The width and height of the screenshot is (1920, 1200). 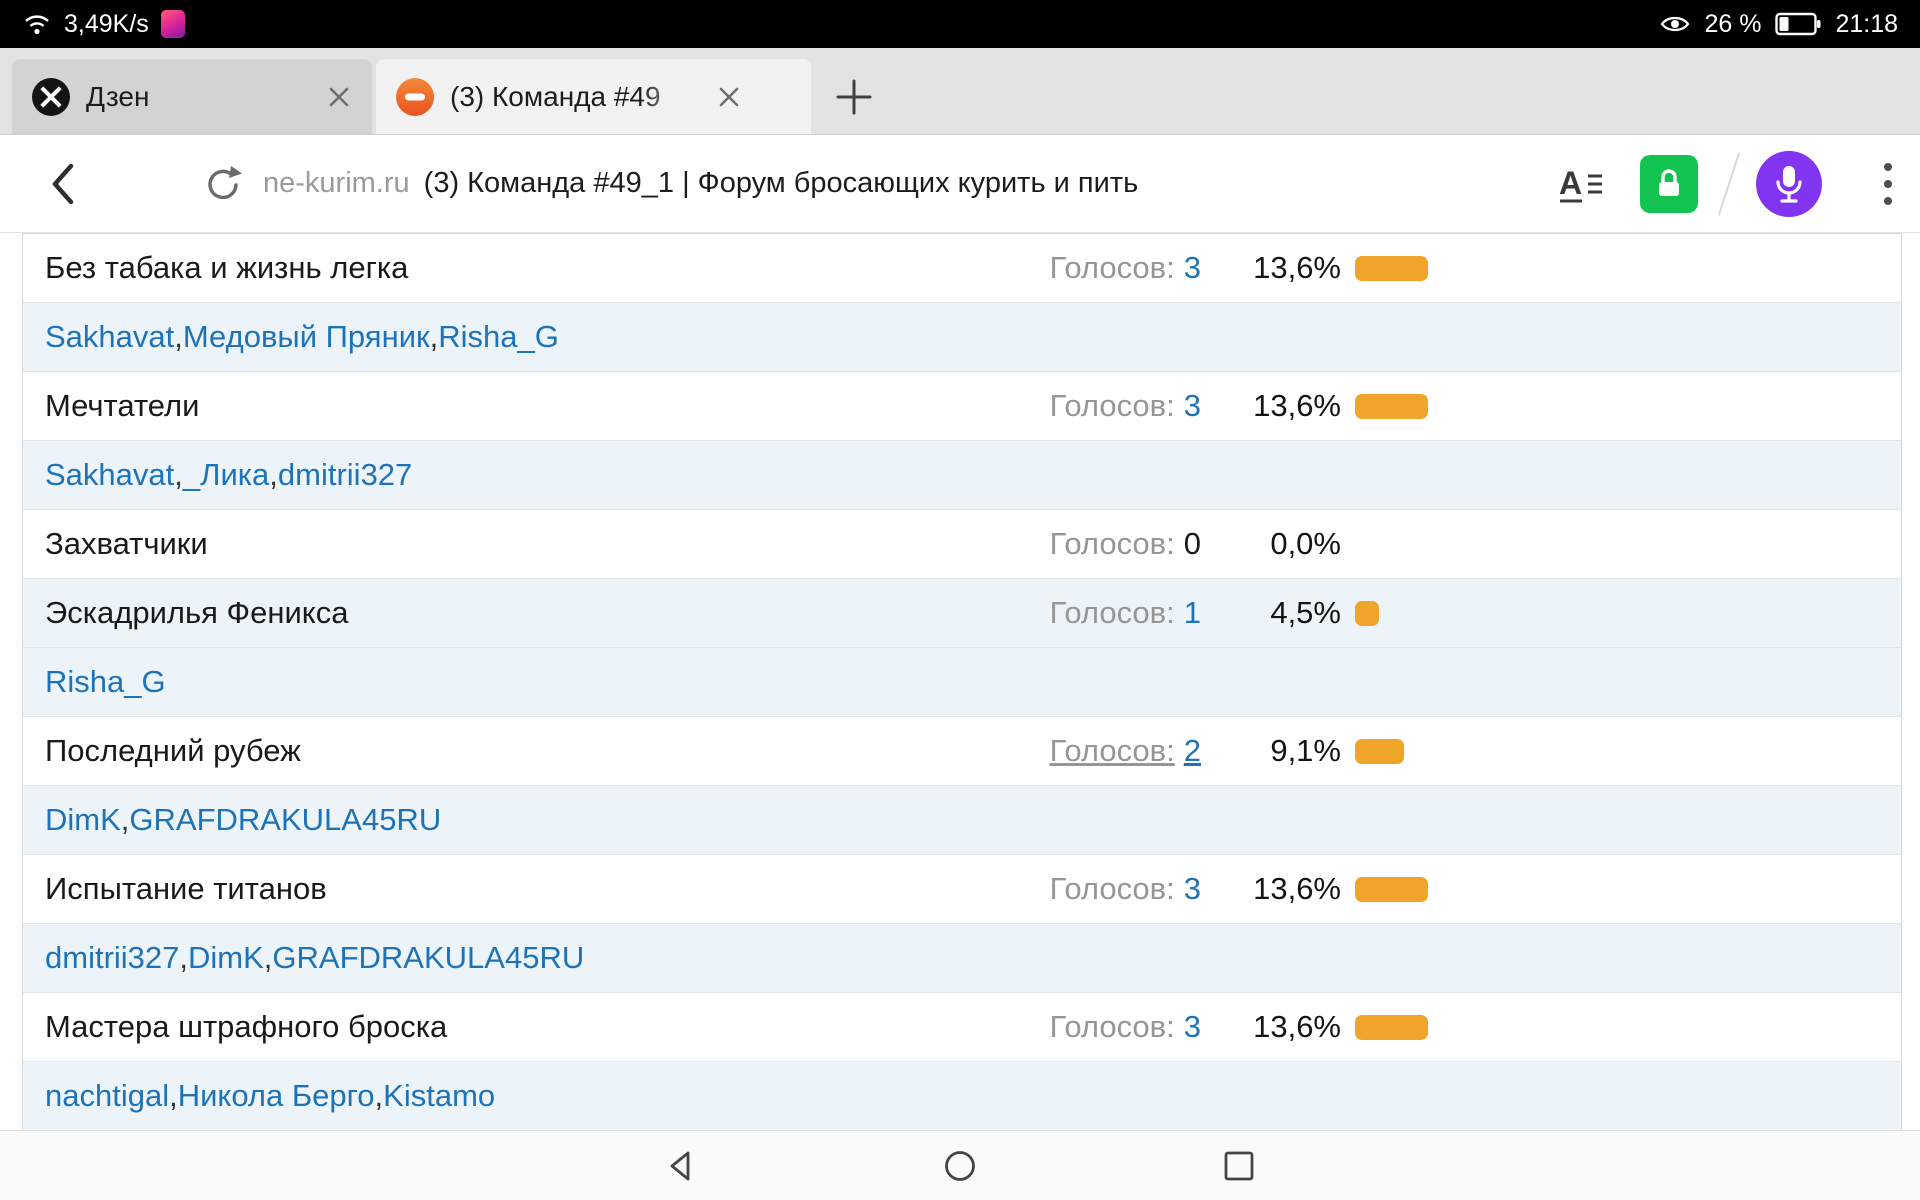 I want to click on votes-count-link: 0, so click(x=1192, y=543).